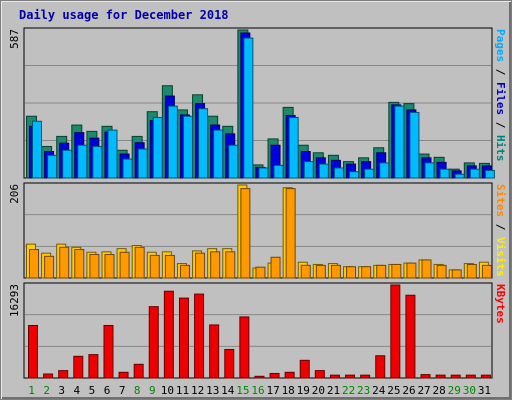  I want to click on side-label-segment: Hits, so click(500, 148).